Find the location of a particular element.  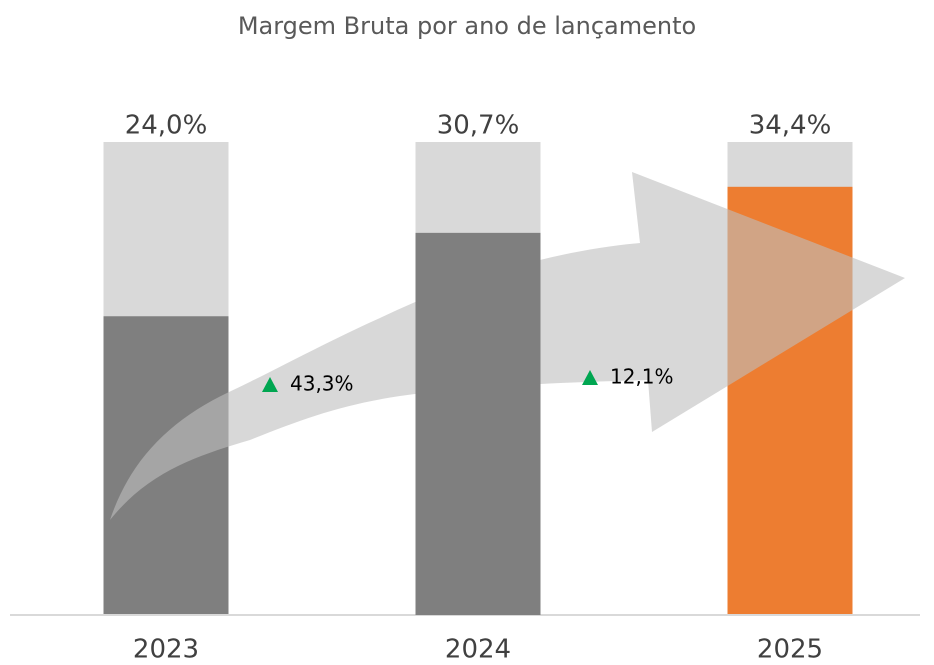

x-tick-label: 2023 is located at coordinates (166, 650).